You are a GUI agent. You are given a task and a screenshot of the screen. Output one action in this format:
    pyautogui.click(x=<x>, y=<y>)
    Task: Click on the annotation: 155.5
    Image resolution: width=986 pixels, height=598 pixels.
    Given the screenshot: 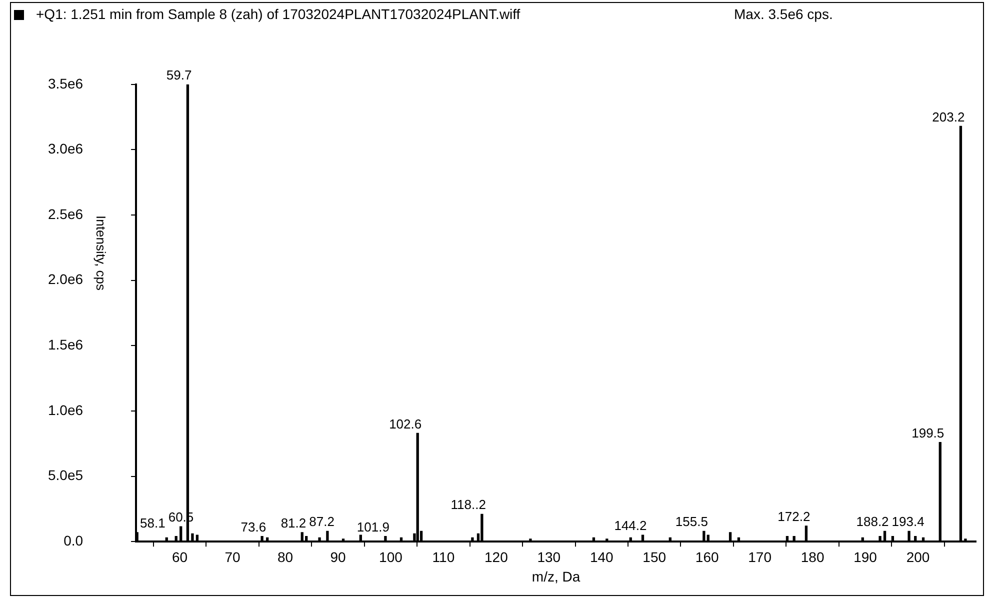 What is the action you would take?
    pyautogui.click(x=691, y=522)
    